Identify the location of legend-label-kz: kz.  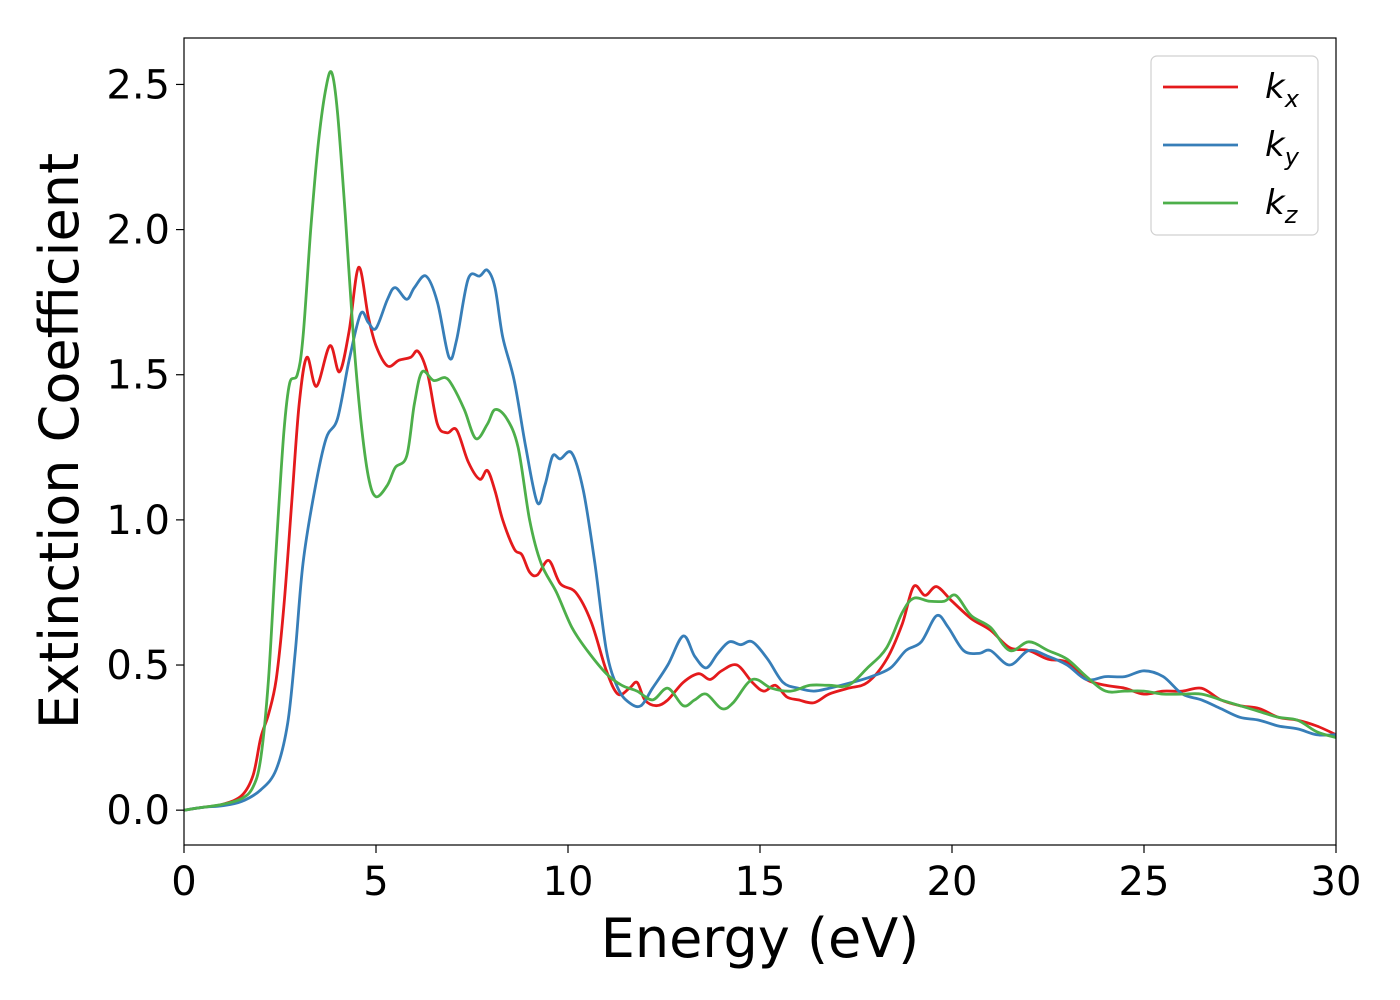
(1282, 206).